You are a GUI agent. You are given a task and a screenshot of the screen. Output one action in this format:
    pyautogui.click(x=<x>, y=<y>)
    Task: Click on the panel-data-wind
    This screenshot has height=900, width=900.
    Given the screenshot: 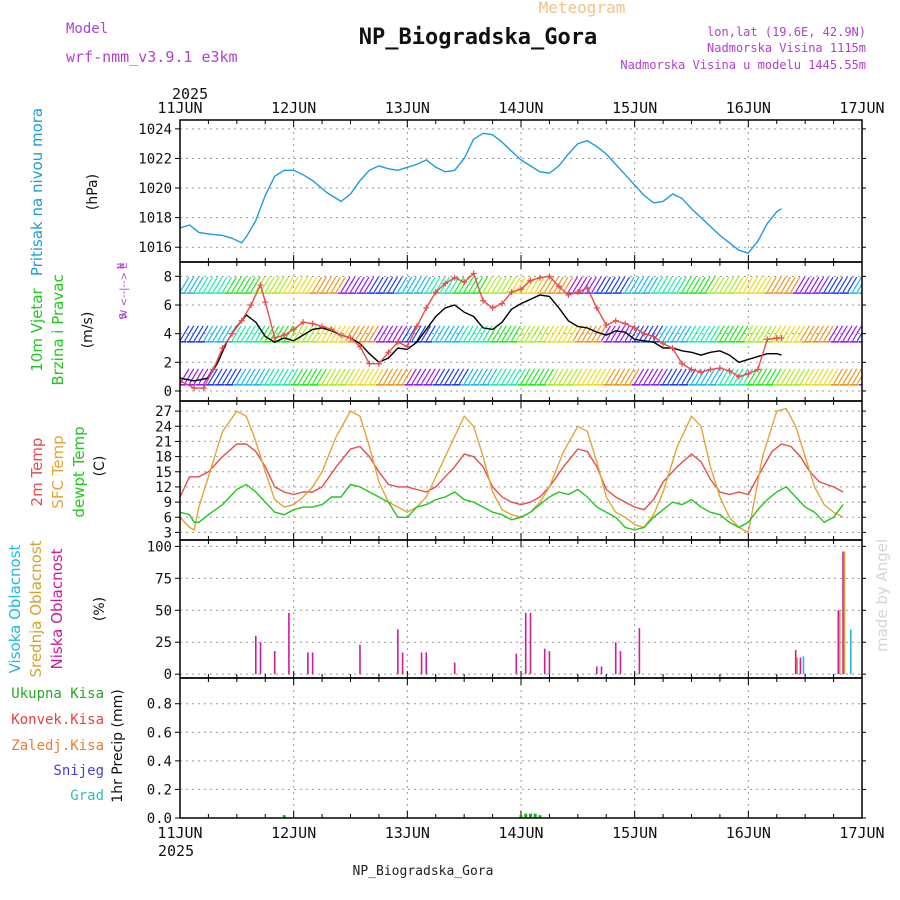 What is the action you would take?
    pyautogui.click(x=521, y=331)
    